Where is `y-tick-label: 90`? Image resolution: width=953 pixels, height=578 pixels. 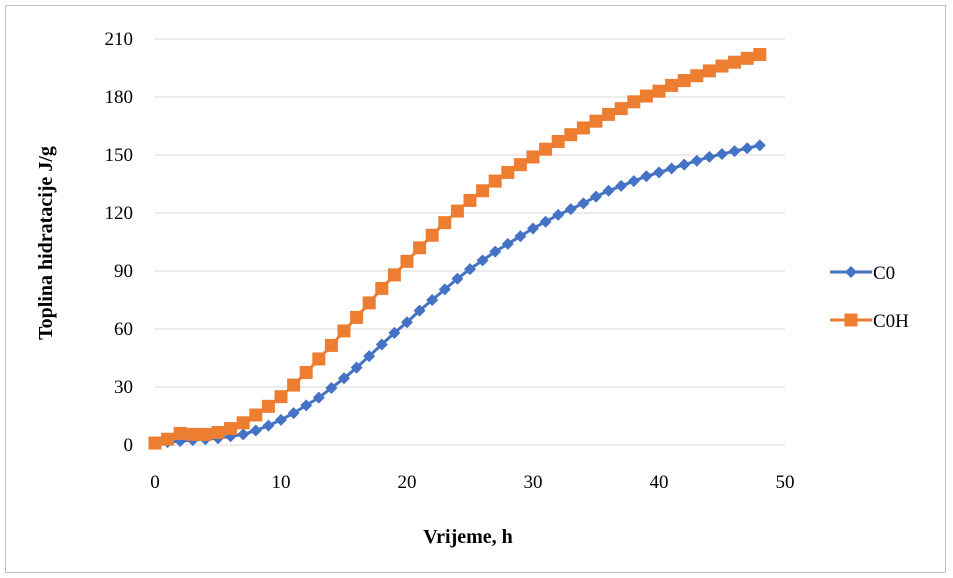 y-tick-label: 90 is located at coordinates (123, 271).